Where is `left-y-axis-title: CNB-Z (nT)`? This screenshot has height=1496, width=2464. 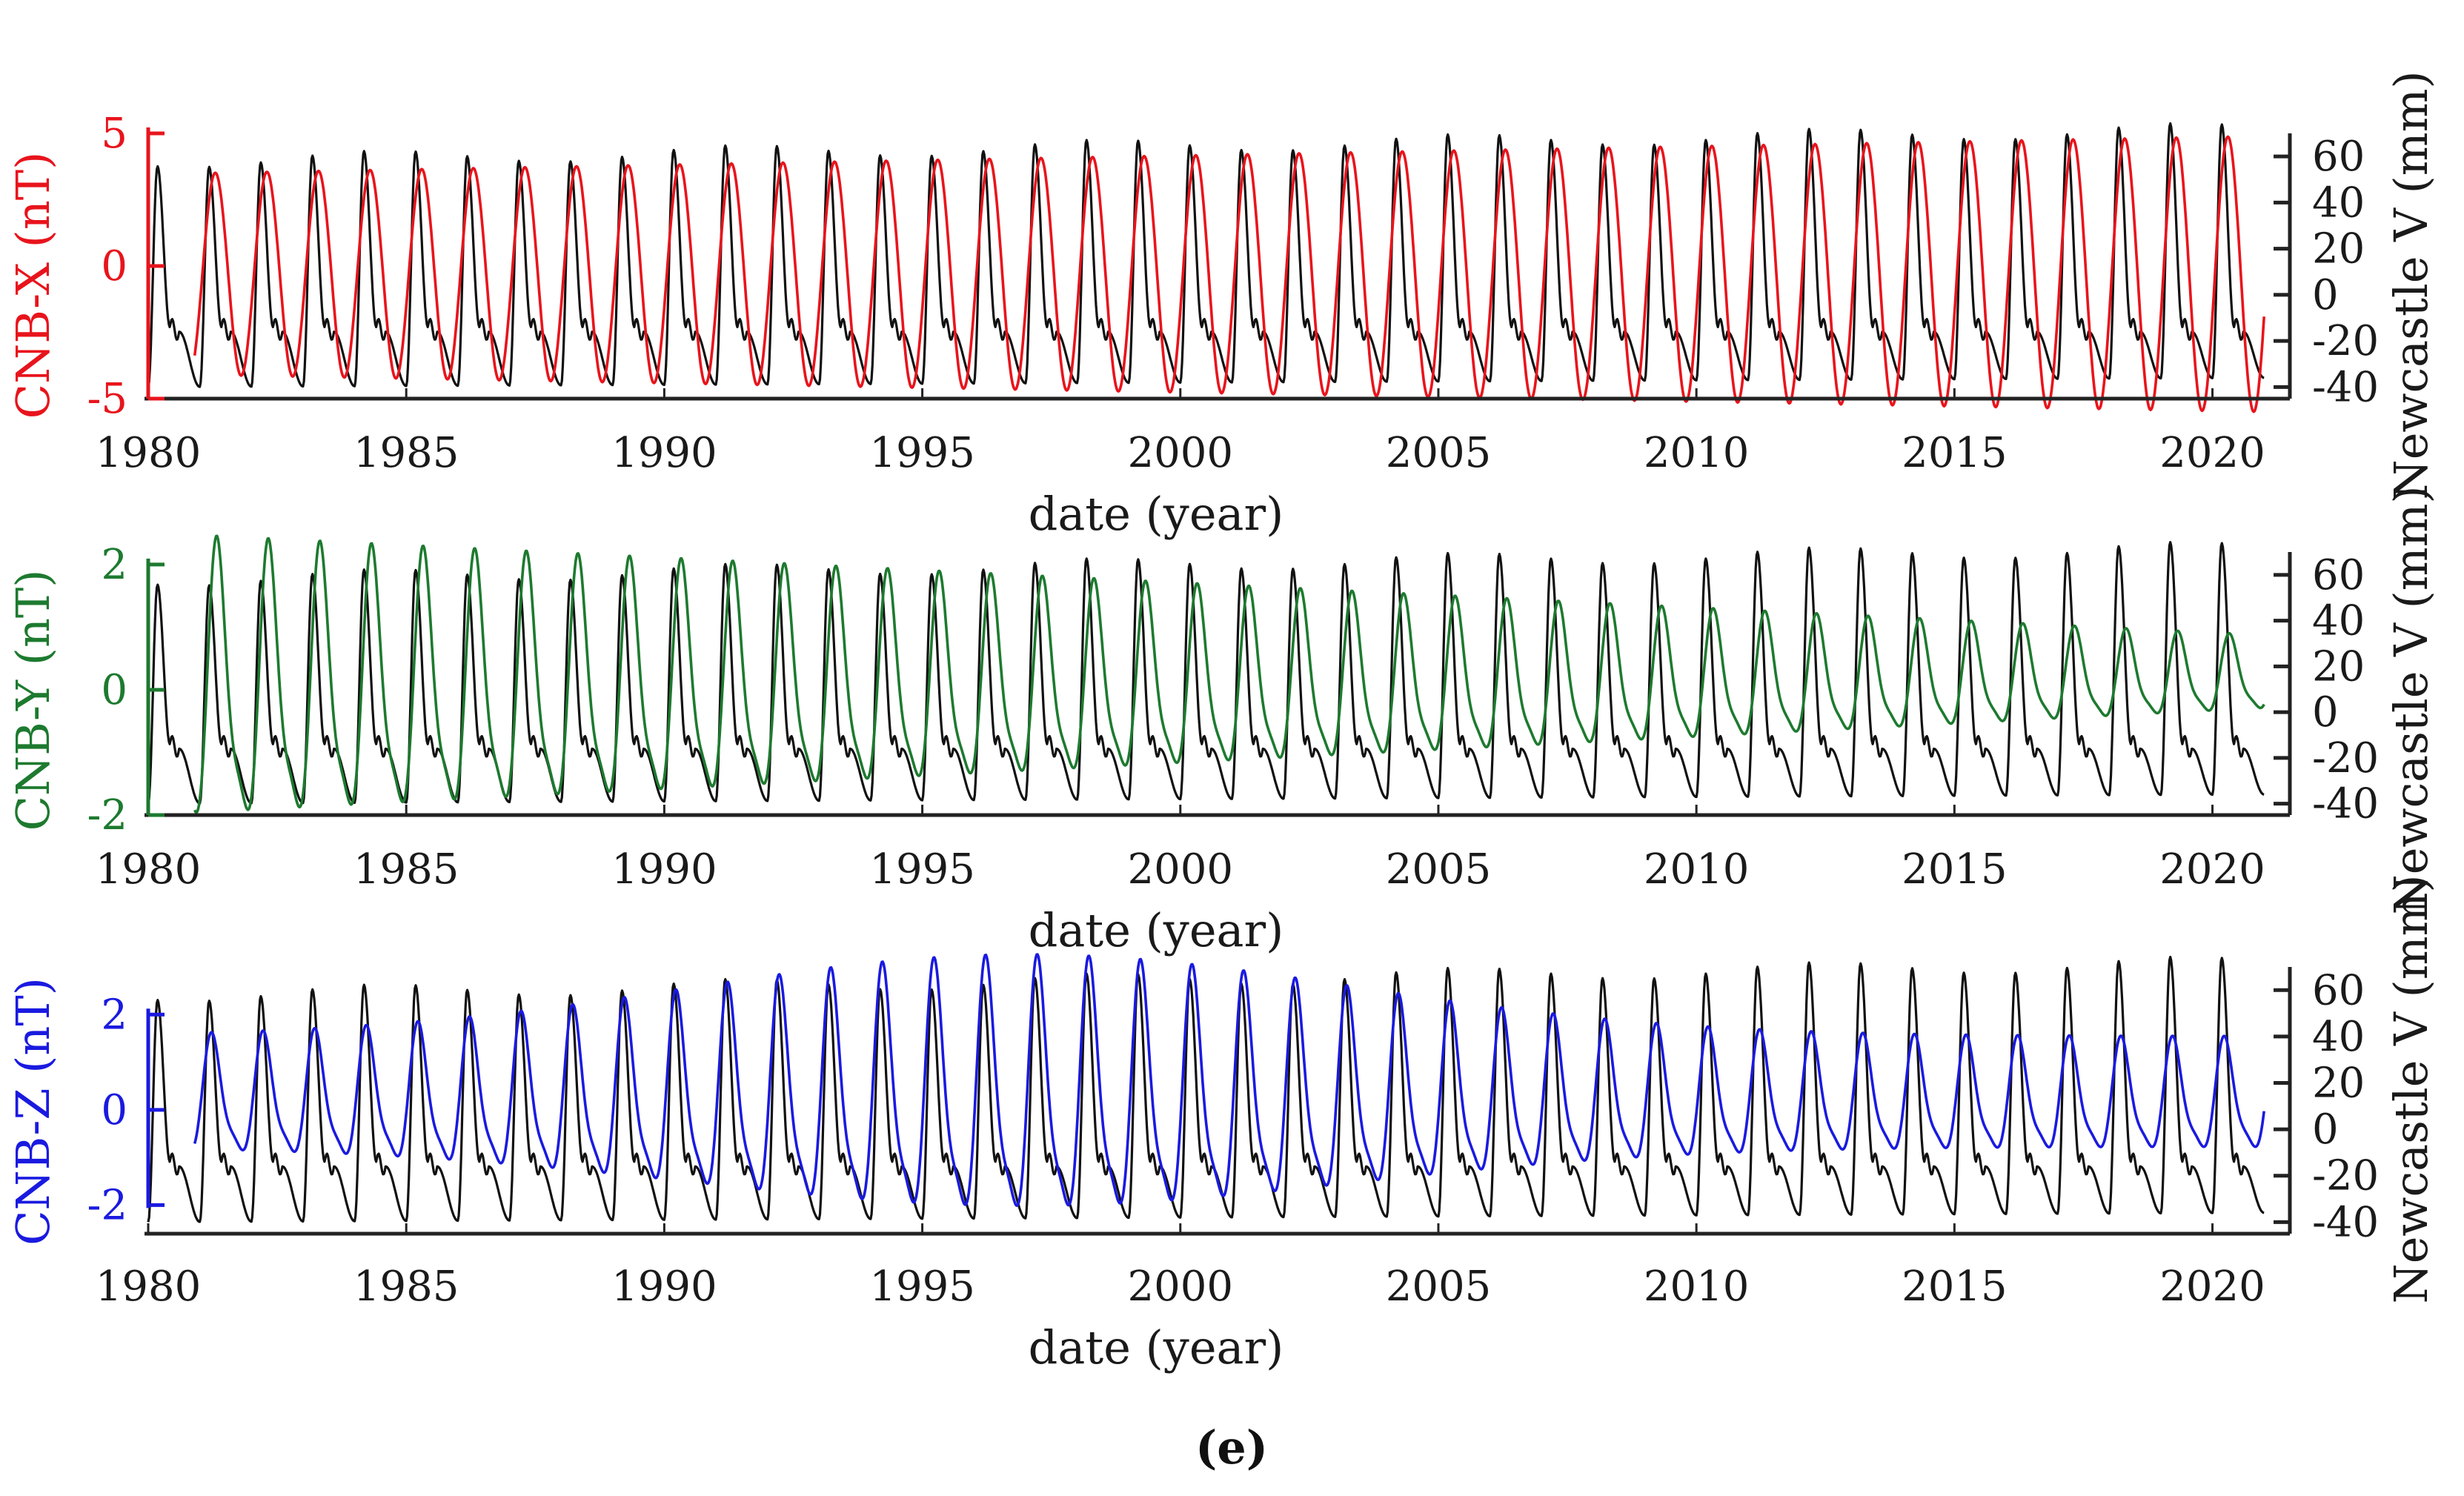 left-y-axis-title: CNB-Z (nT) is located at coordinates (33, 1112).